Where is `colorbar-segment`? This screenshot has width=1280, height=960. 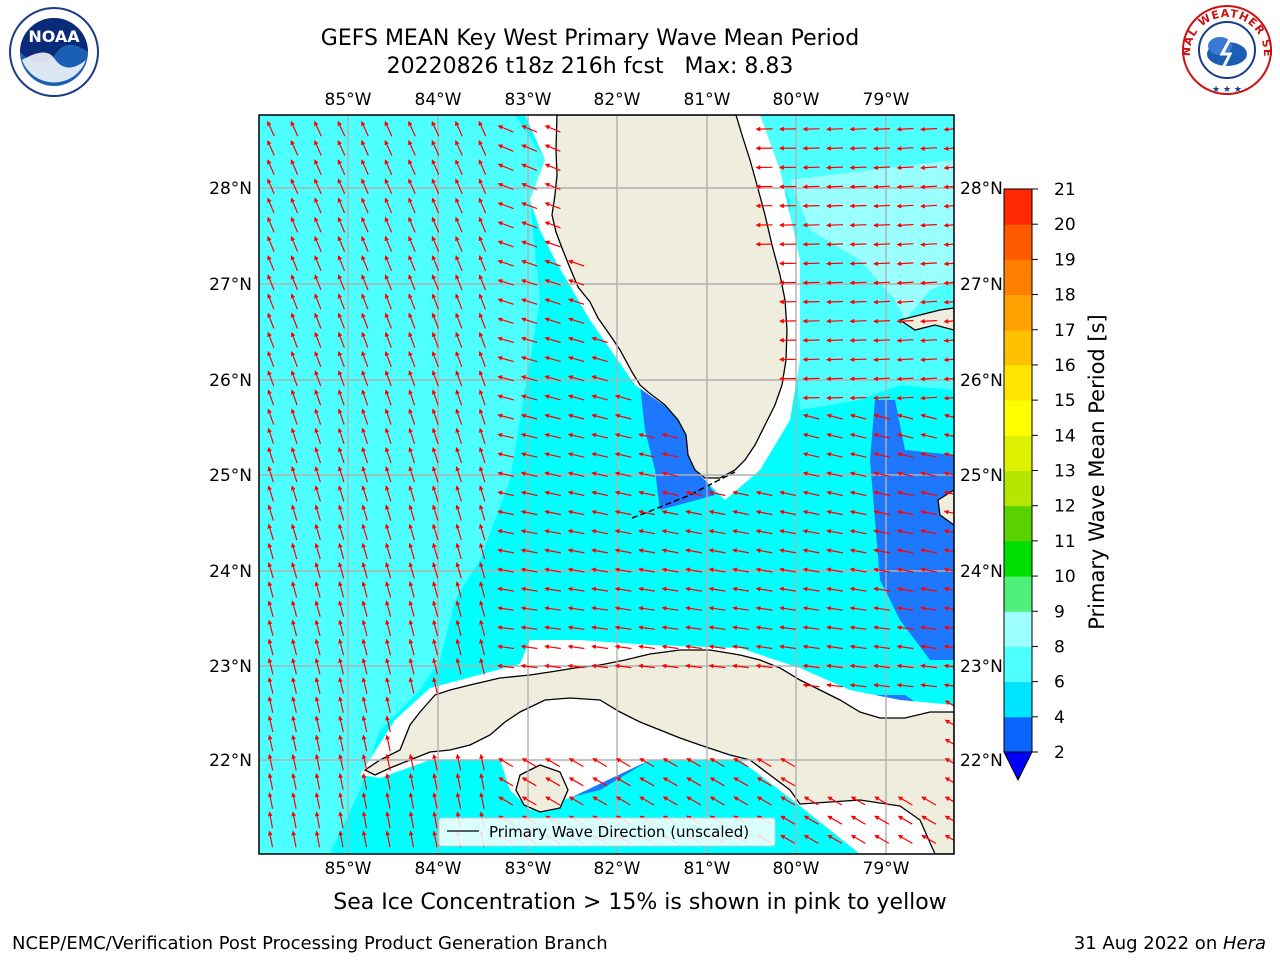
colorbar-segment is located at coordinates (1018, 277).